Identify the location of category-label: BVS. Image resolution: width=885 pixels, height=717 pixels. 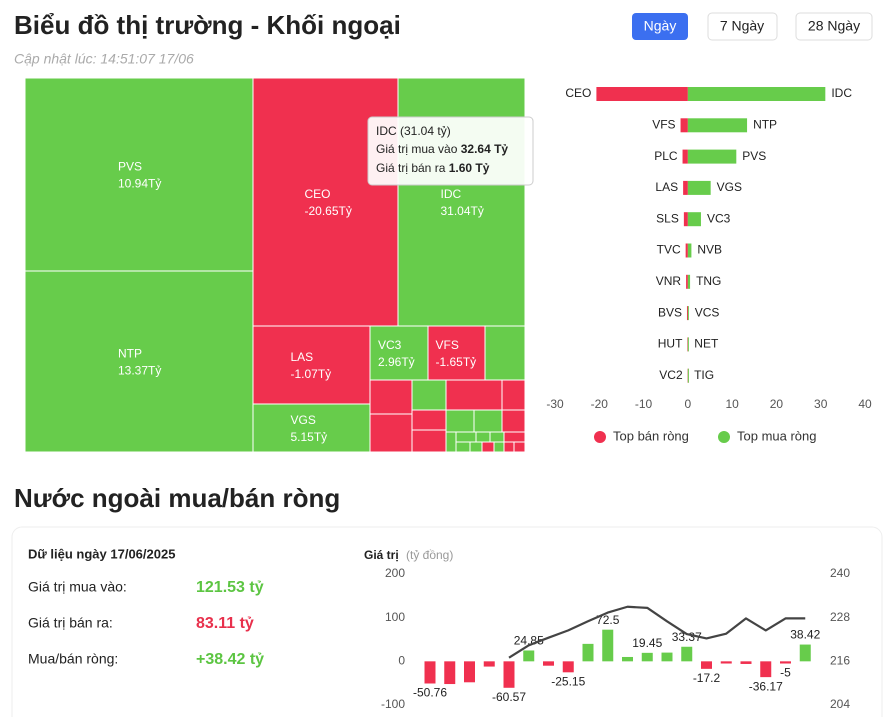
(670, 312).